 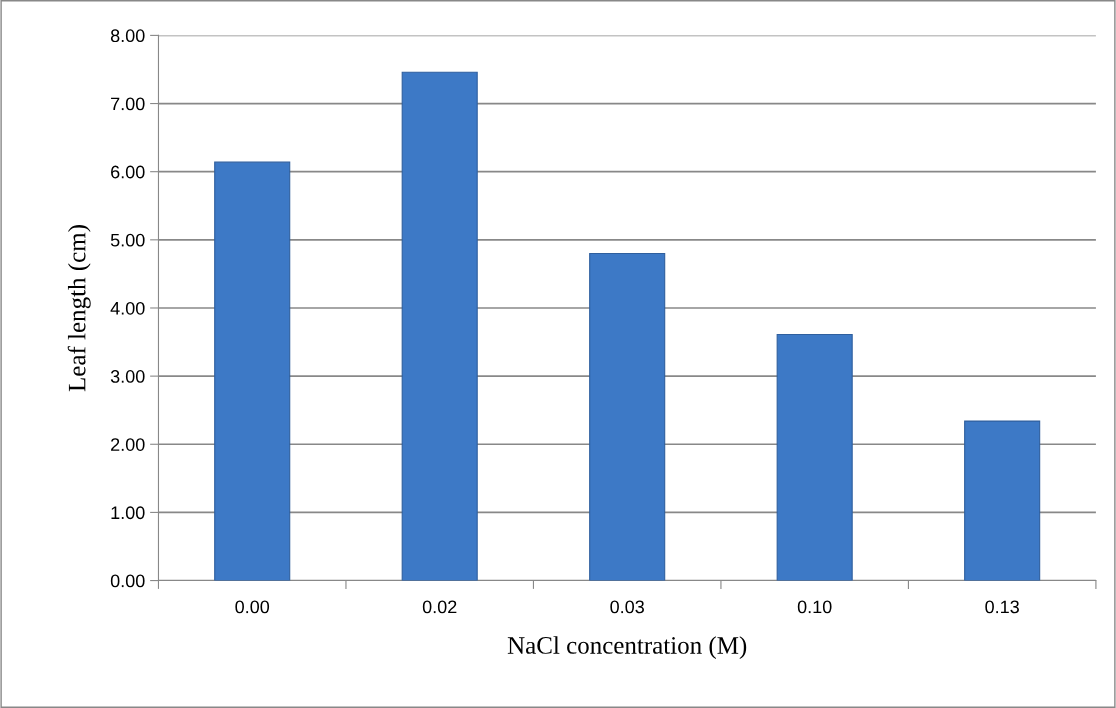 What do you see at coordinates (127, 240) in the screenshot?
I see `y-tick-label: 5.00` at bounding box center [127, 240].